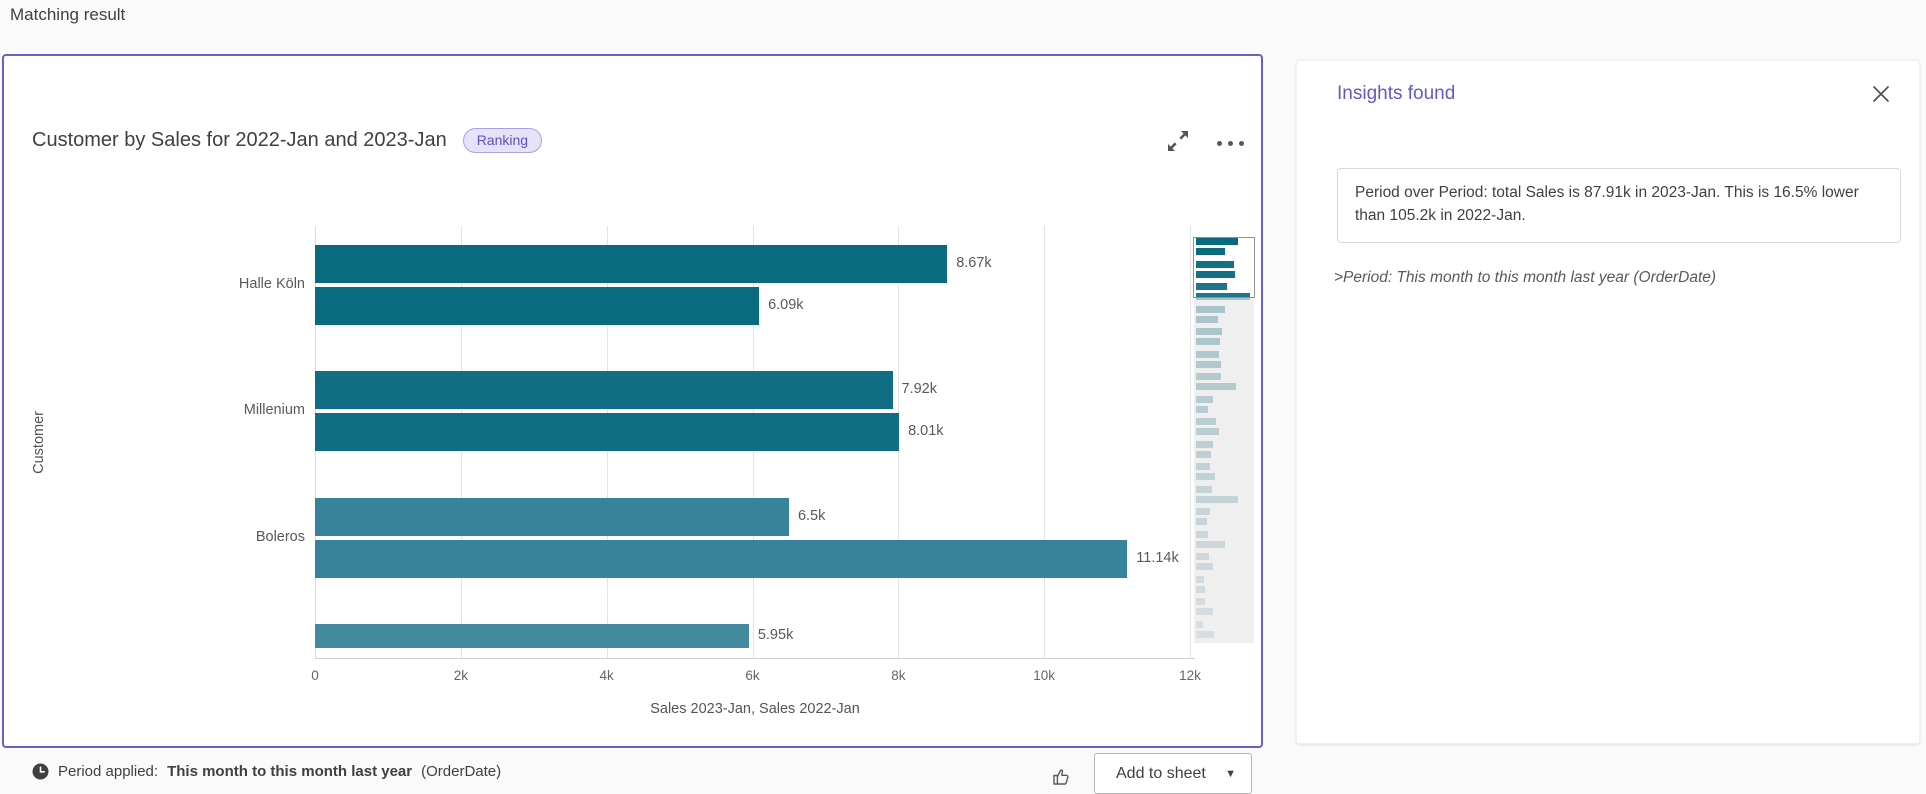  Describe the element at coordinates (39, 442) in the screenshot. I see `y-axis-title: Customer` at that location.